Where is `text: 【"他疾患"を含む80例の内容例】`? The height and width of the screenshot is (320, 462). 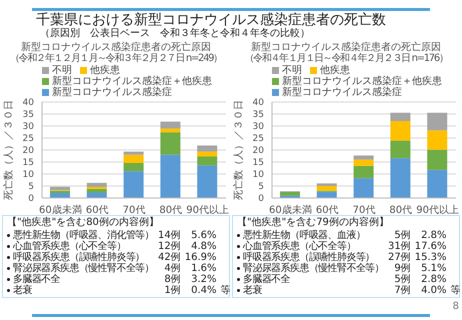 text: 【"他疾患"を含む80例の内容例】 is located at coordinates (83, 223).